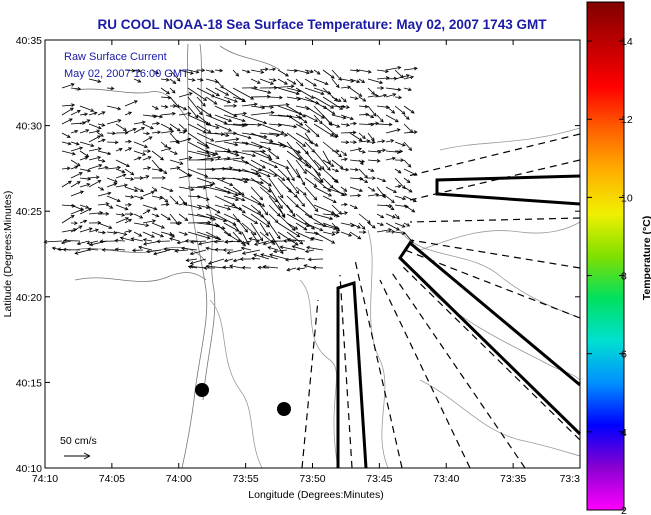  I want to click on x-tick-label: 74:05, so click(112, 479).